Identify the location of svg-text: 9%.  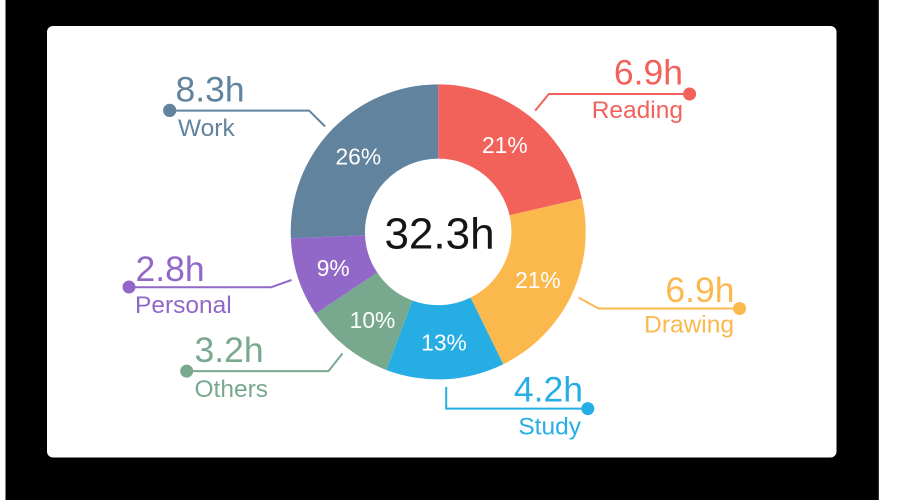
(333, 268).